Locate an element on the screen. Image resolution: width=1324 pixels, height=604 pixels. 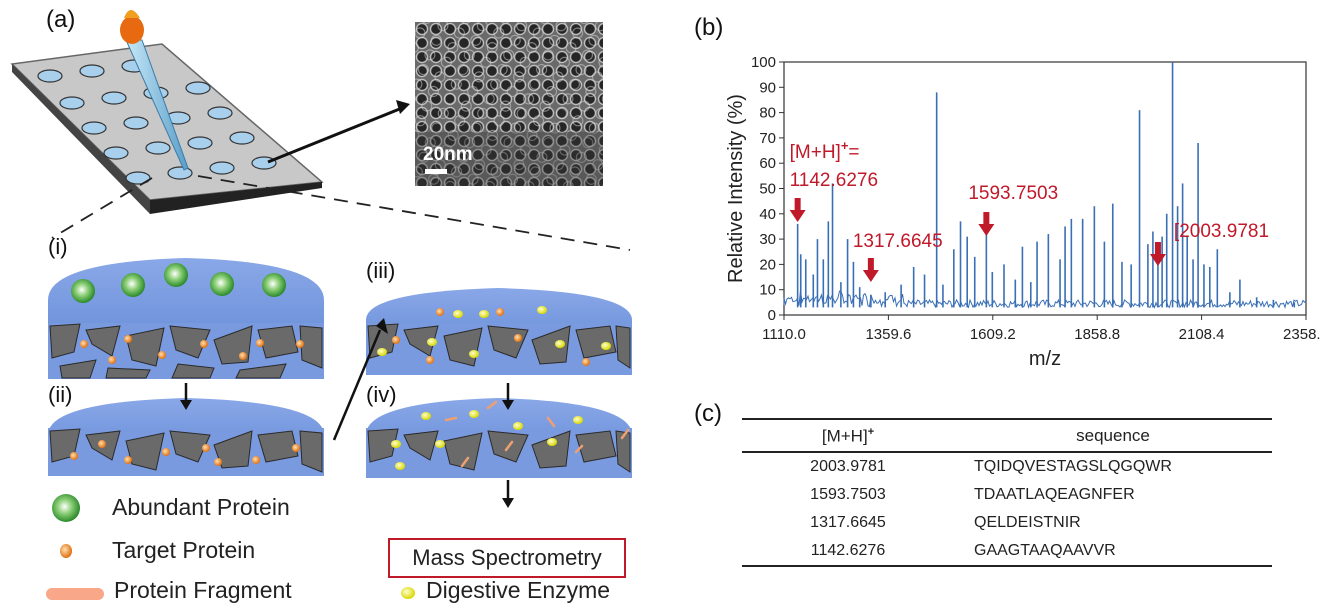
cell-sequence: TQIDQVESTAGSLQGQWR is located at coordinates (1073, 466).